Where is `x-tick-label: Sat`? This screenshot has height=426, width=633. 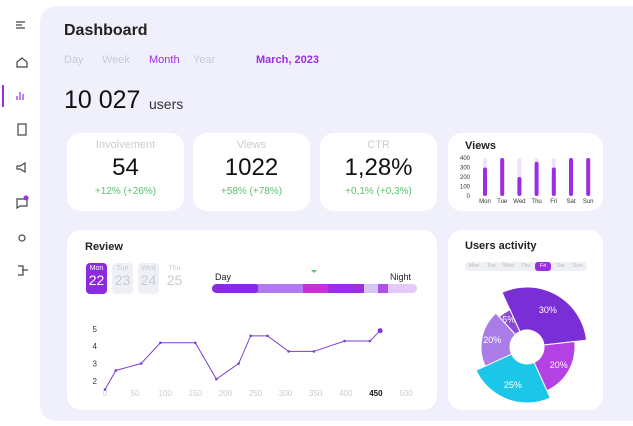
x-tick-label: Sat is located at coordinates (570, 202).